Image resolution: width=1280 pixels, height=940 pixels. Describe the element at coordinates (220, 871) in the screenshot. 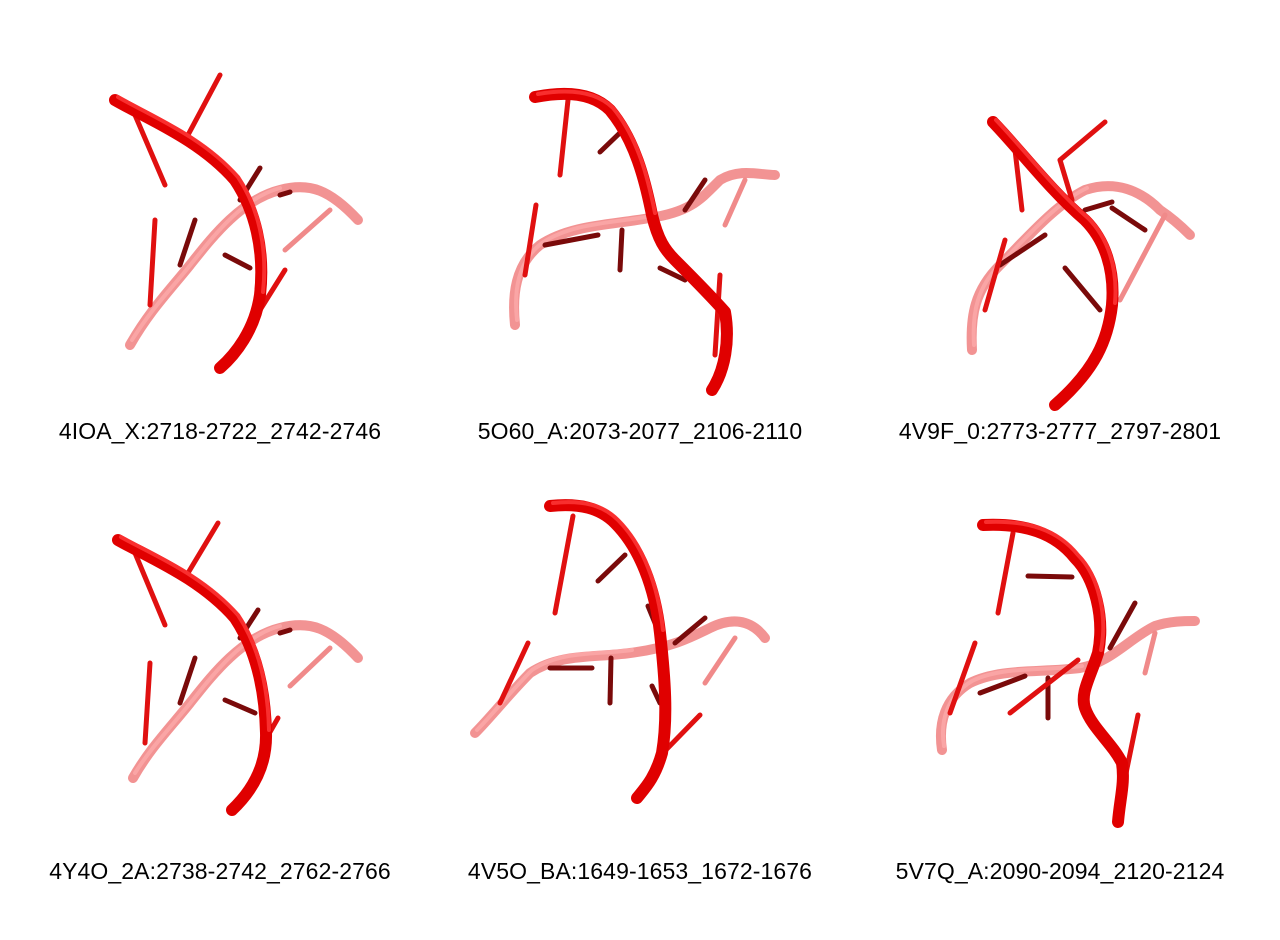

I see `panel-caption: 4Y4O_2A:2738-2742_2762-2766` at that location.